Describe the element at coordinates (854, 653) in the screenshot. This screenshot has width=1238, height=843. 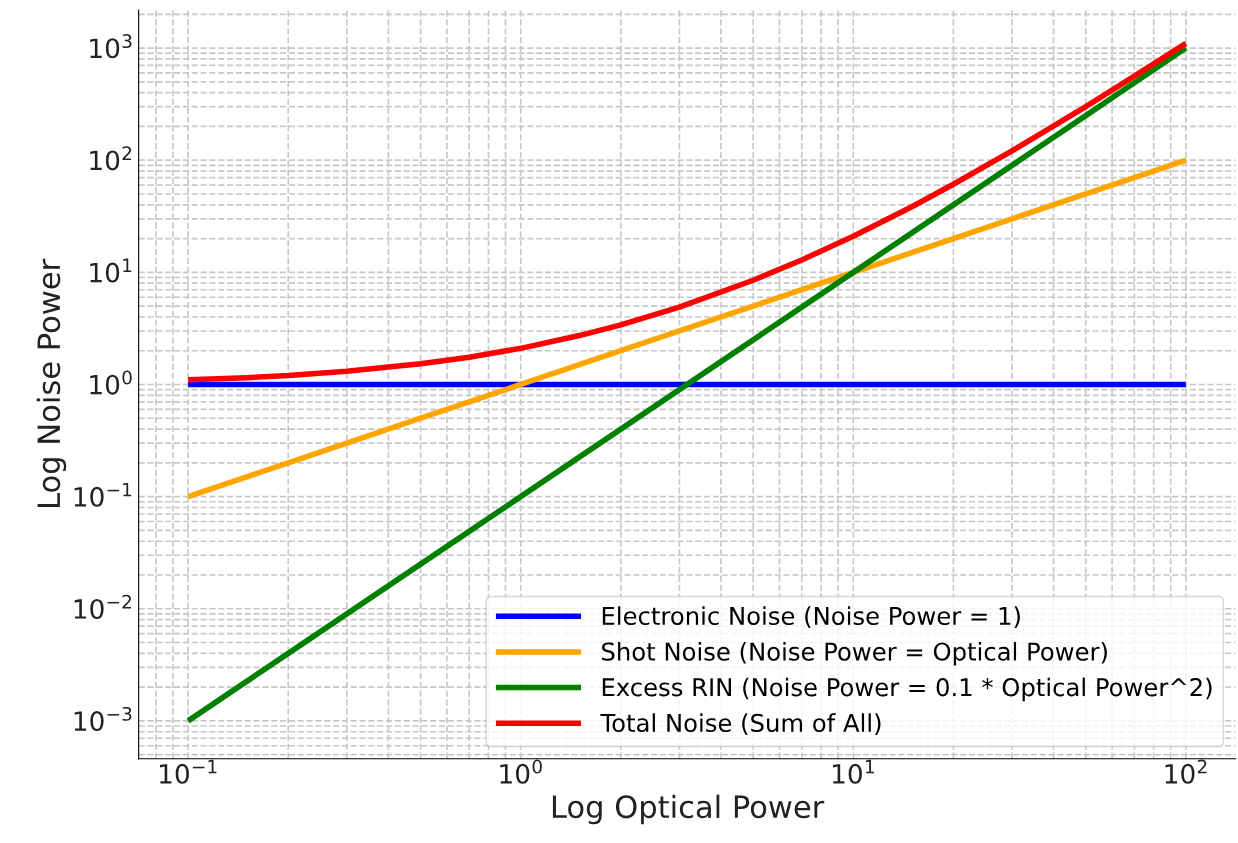
I see `legend-label: Shot Noise (Noise Power = Optical Power)` at that location.